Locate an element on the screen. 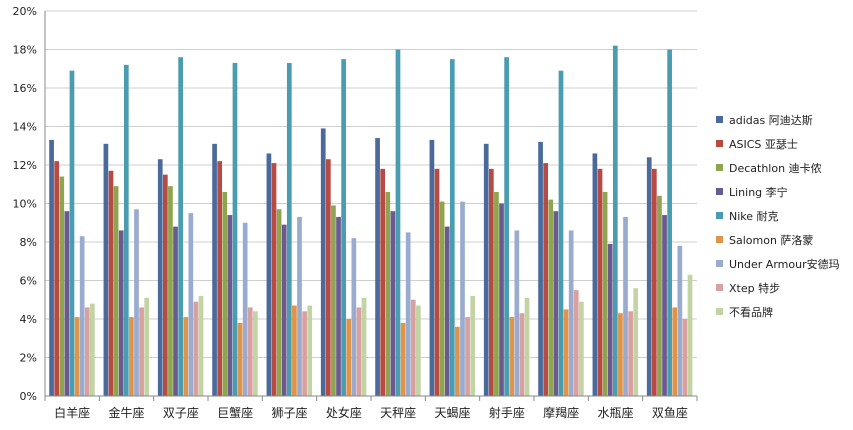 This screenshot has height=430, width=853. x-tick-label: 射手座 is located at coordinates (507, 412).